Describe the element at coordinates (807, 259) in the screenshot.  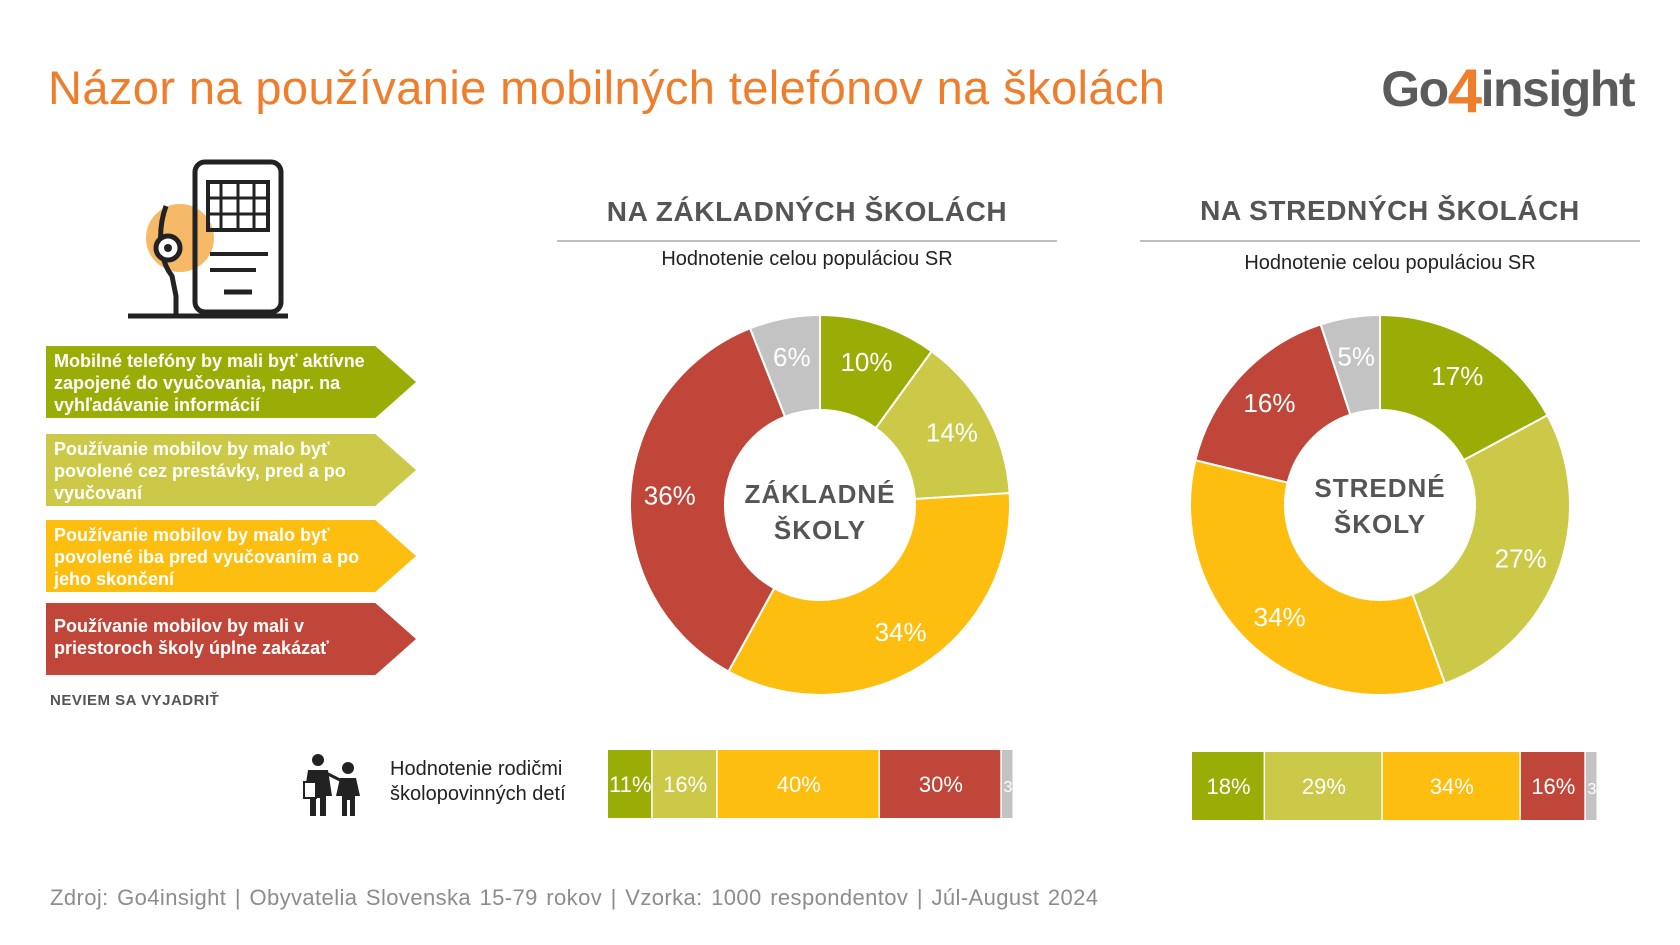
I see `section-subtitle-primary: Hodnotenie celou populáciou SR` at that location.